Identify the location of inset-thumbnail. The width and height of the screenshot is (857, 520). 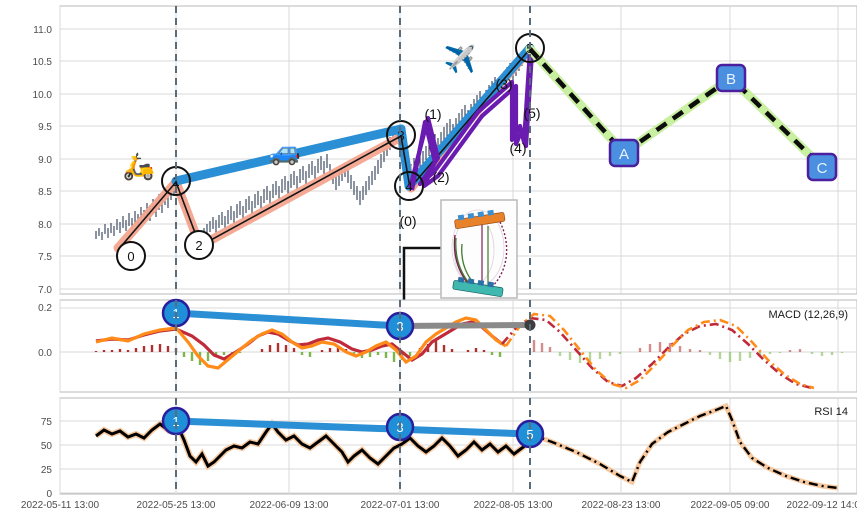
(479, 249).